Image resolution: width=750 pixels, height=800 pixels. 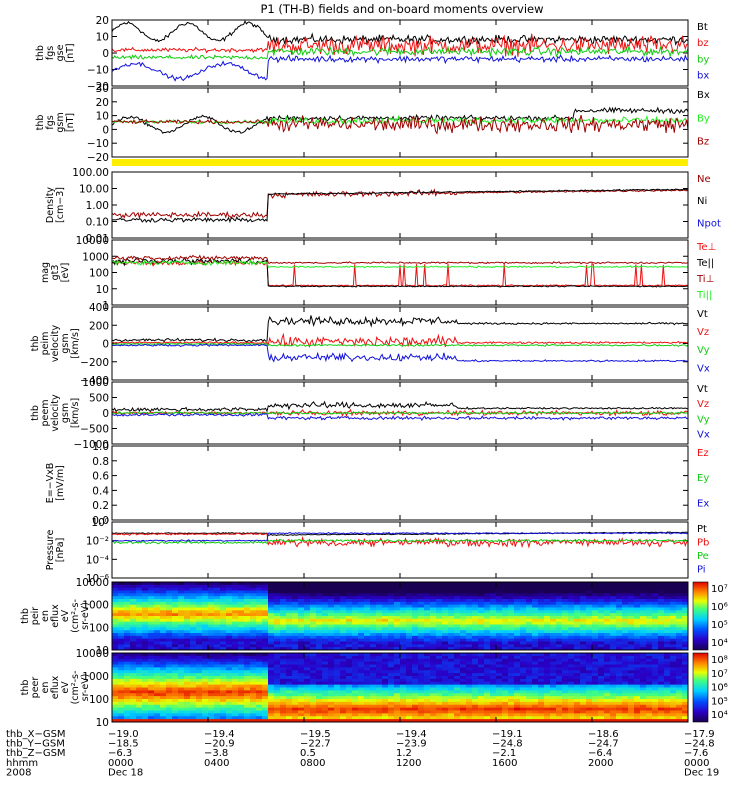 I want to click on y-tick-label: 0.10, so click(x=97, y=223).